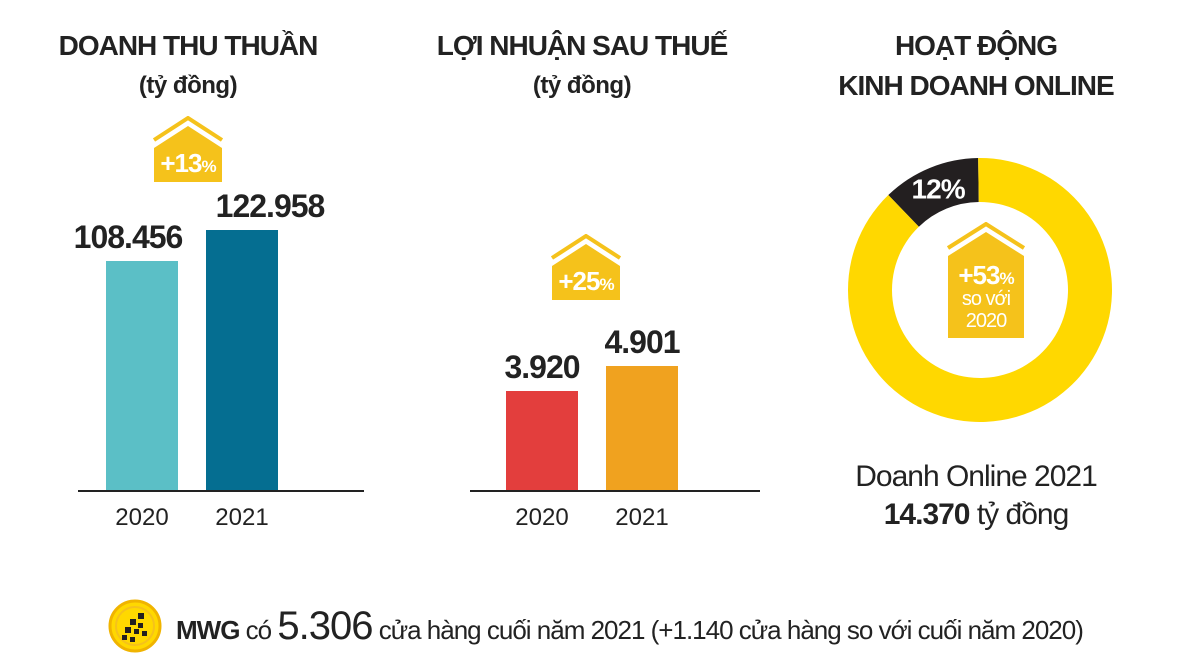 The height and width of the screenshot is (670, 1188). Describe the element at coordinates (586, 281) in the screenshot. I see `profit-growth-text: +25%` at that location.